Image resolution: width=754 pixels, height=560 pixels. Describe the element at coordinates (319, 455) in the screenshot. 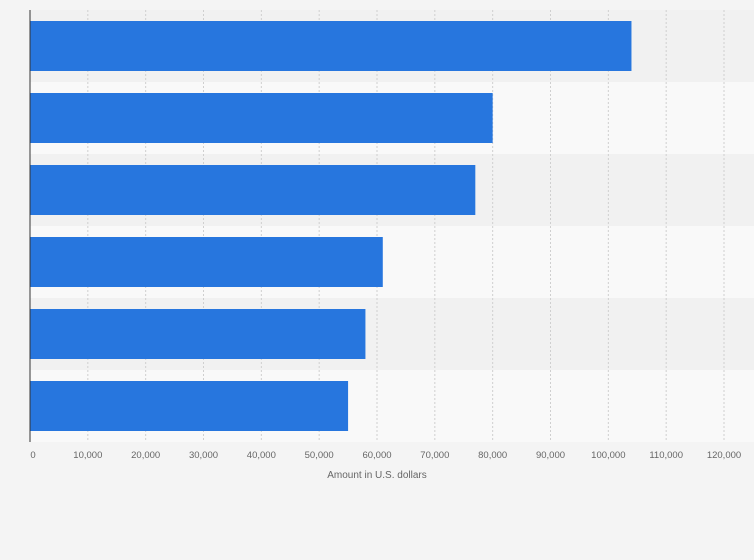

I see `x-tick-label: 50,000` at that location.